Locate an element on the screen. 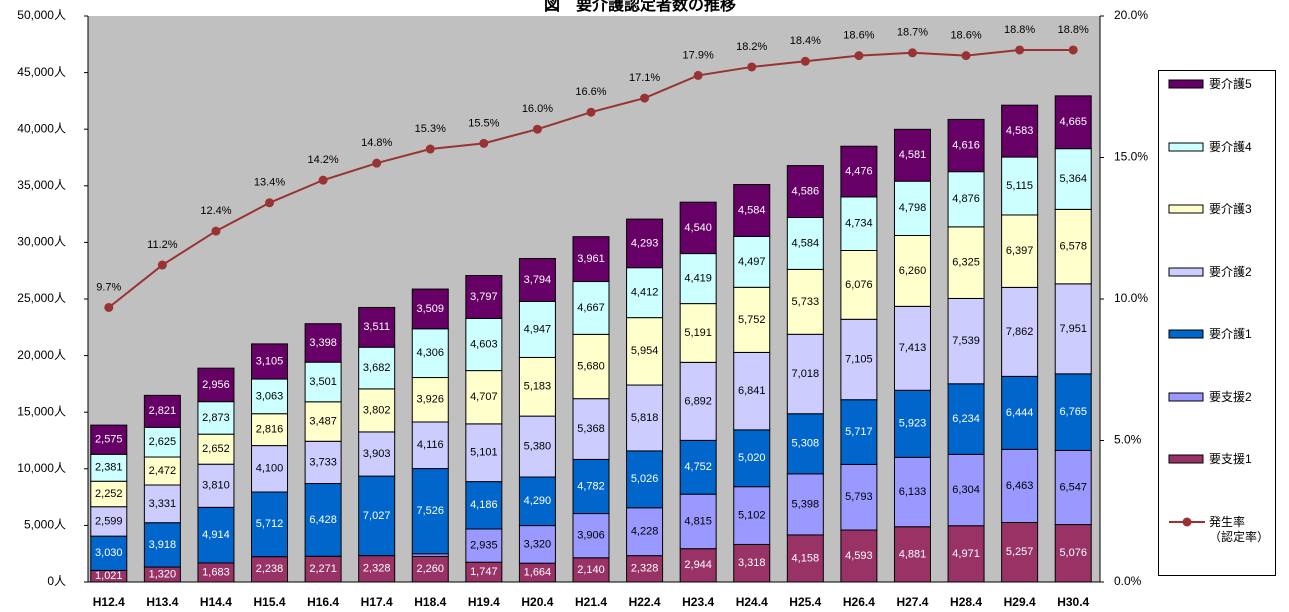  value-label: 5,102 is located at coordinates (752, 515).